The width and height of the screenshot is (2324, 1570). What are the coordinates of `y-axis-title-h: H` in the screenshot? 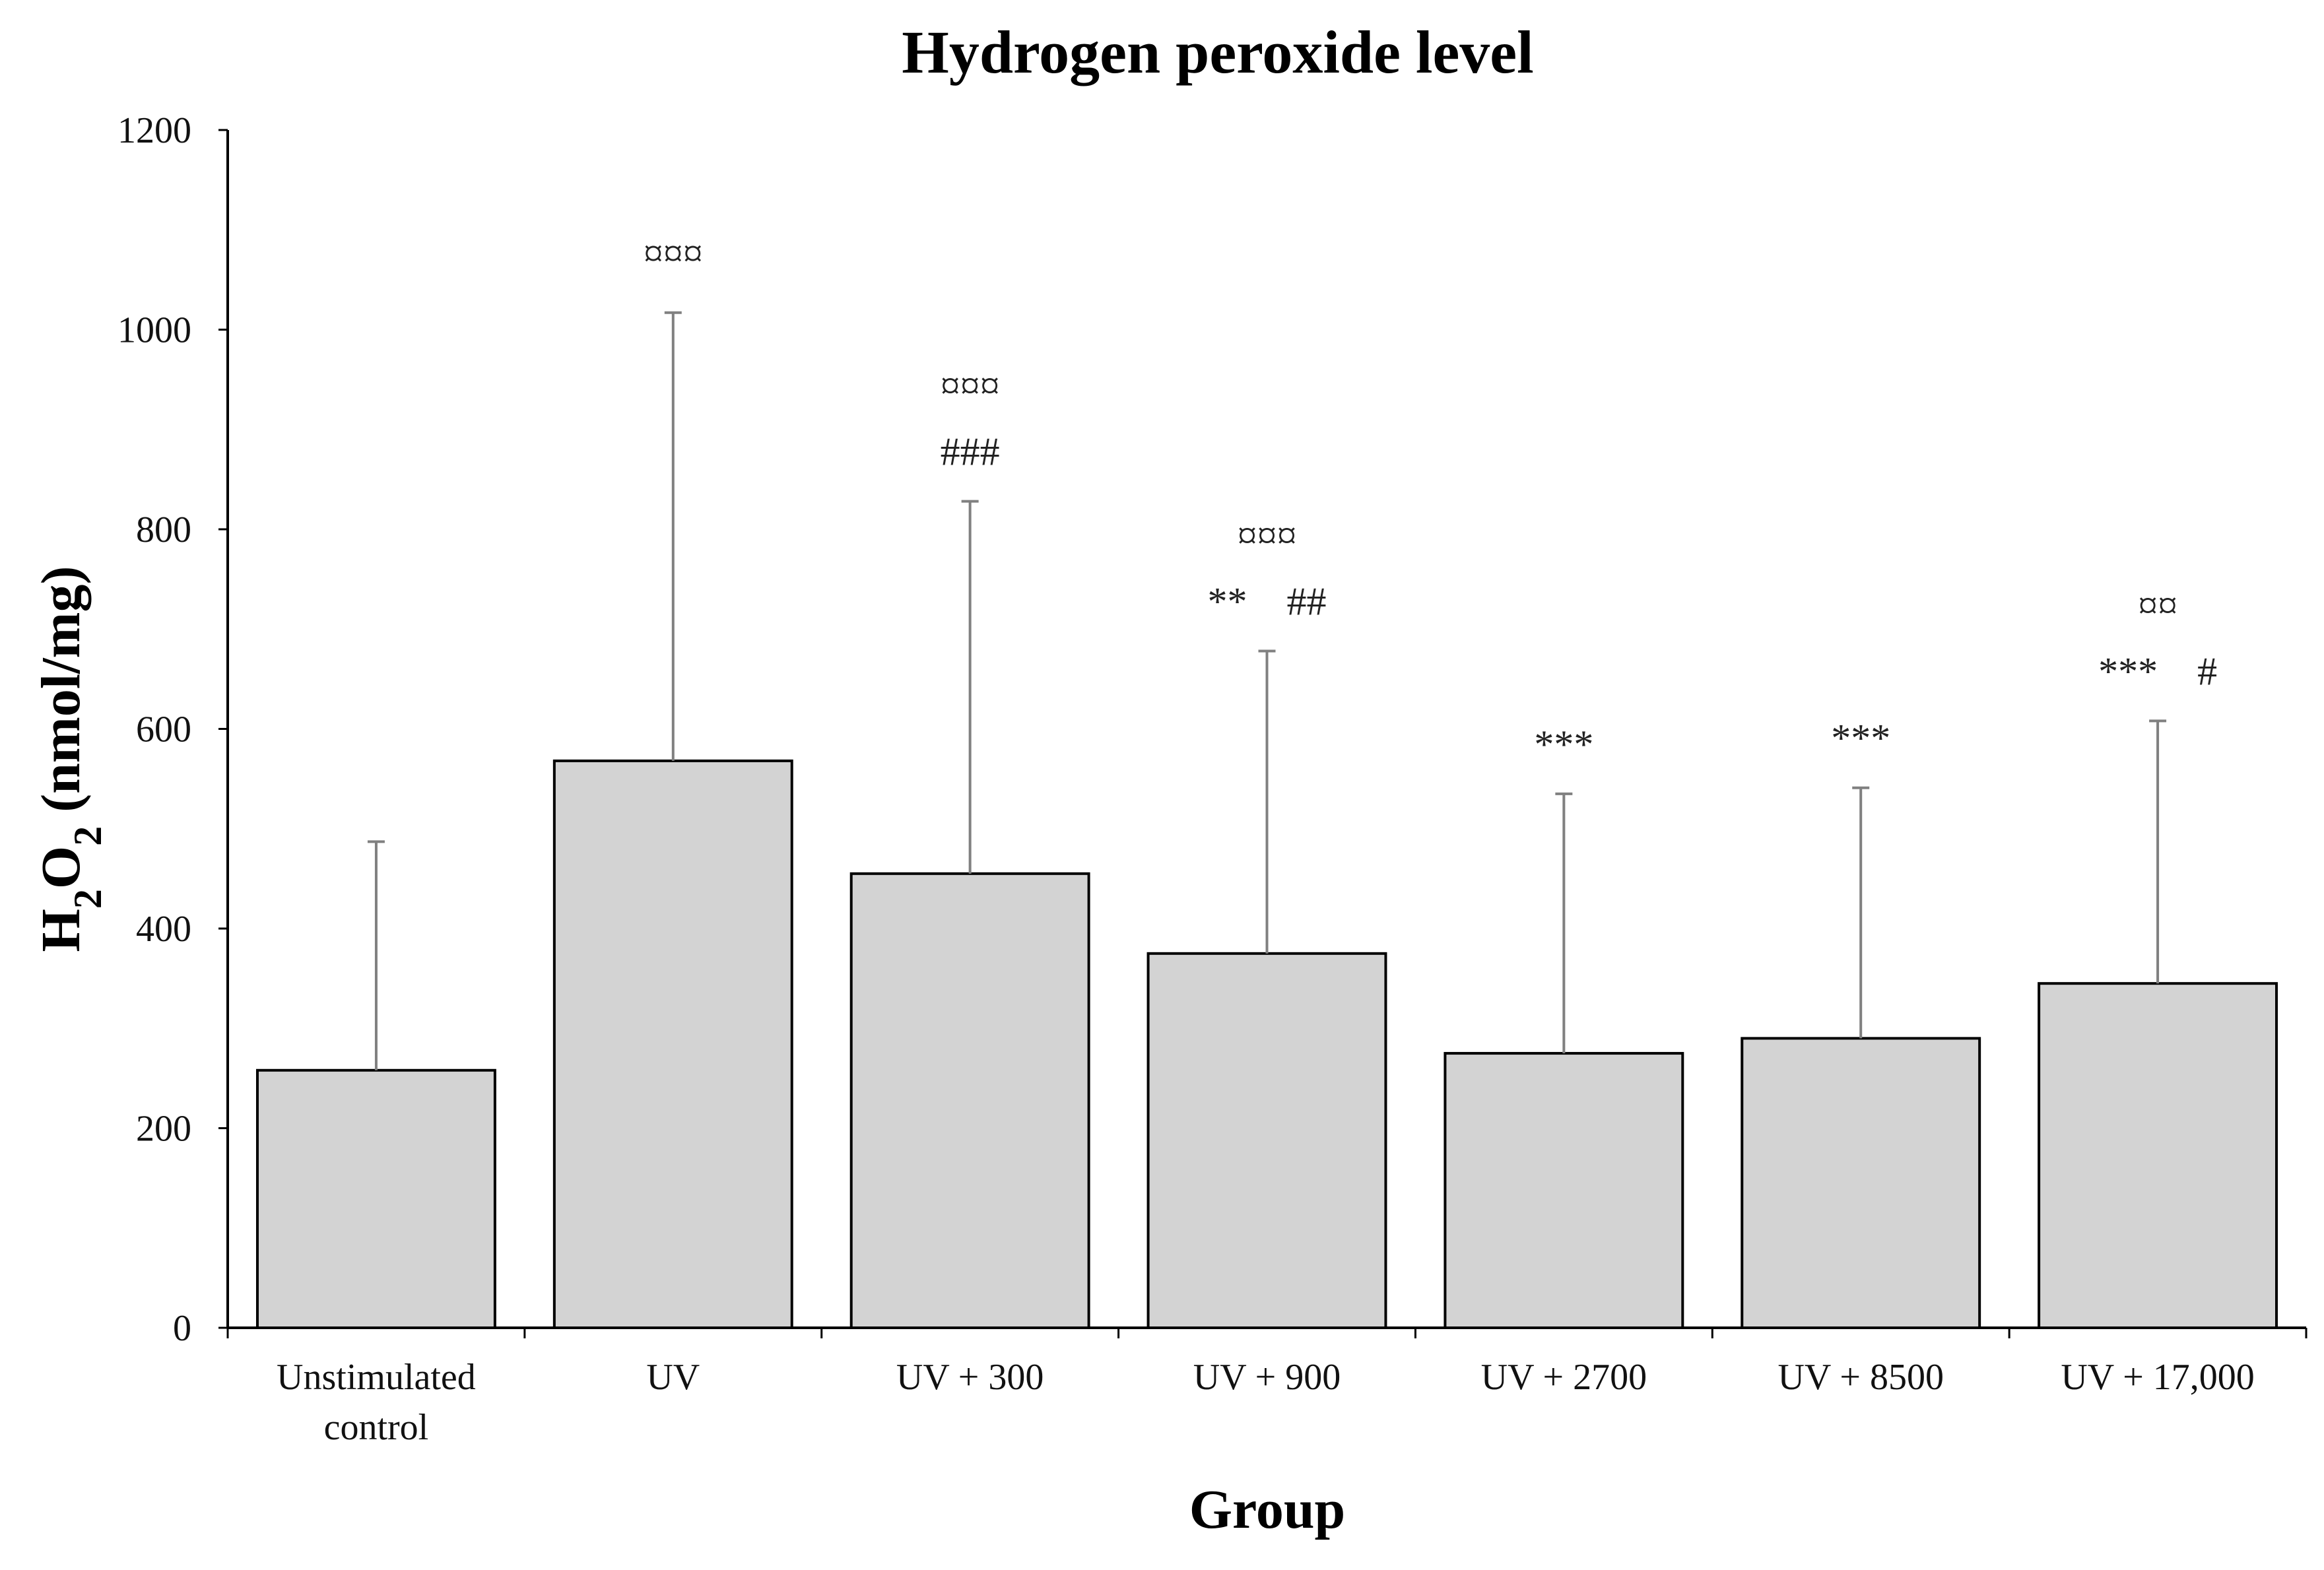 It's located at (61, 931).